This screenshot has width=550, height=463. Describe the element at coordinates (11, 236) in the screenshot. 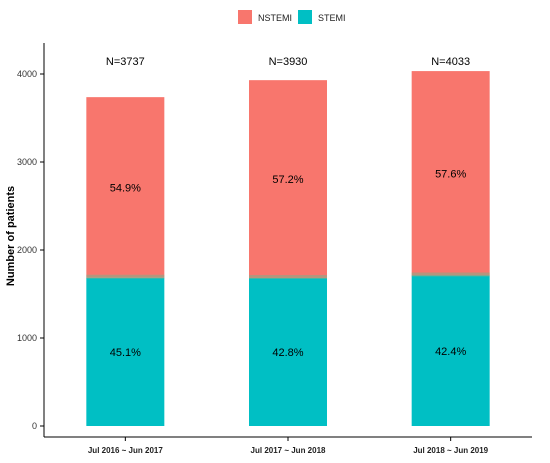

I see `y-axis-label: Number of patients` at that location.